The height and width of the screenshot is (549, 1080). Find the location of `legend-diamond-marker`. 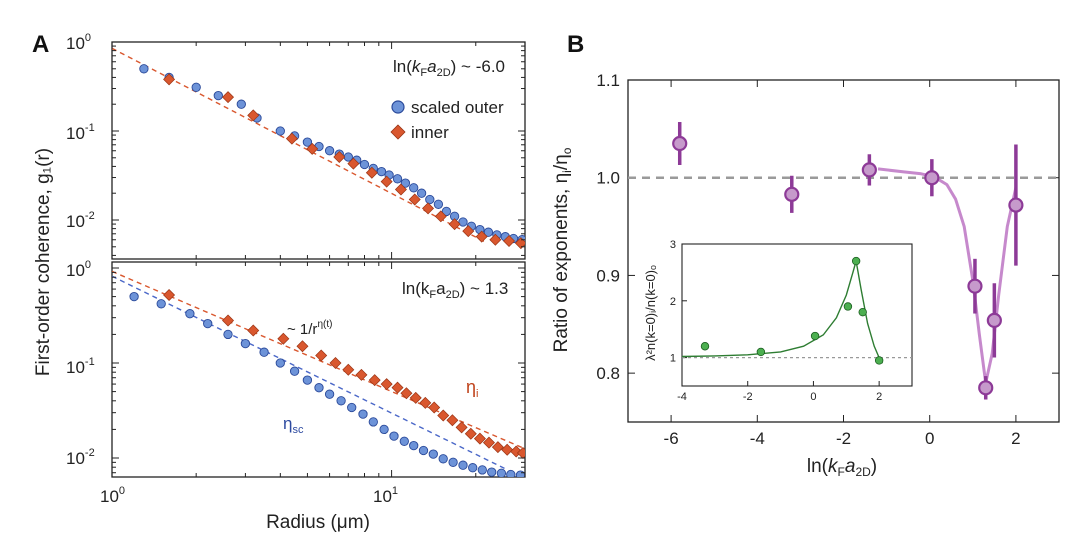

legend-diamond-marker is located at coordinates (398, 132).